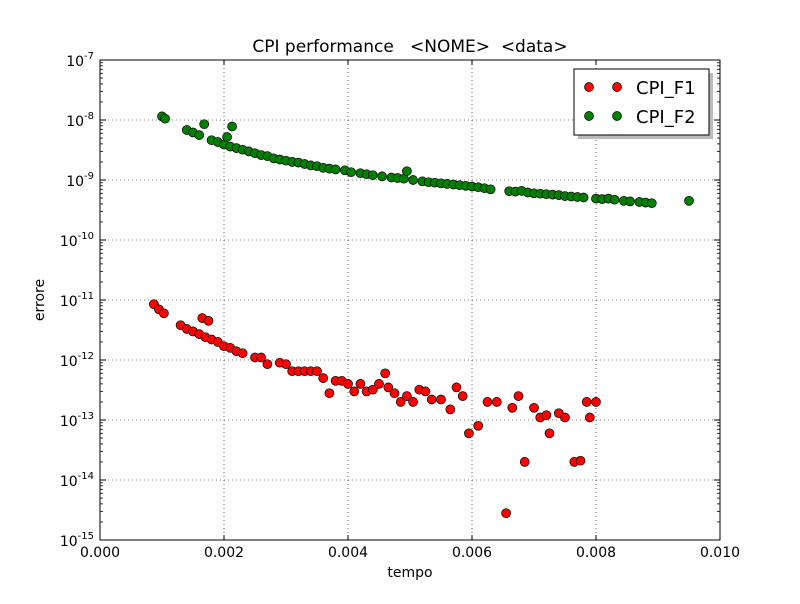 This screenshot has width=800, height=604. What do you see at coordinates (643, 103) in the screenshot?
I see `legend: CPI_F1 CPI_F2` at bounding box center [643, 103].